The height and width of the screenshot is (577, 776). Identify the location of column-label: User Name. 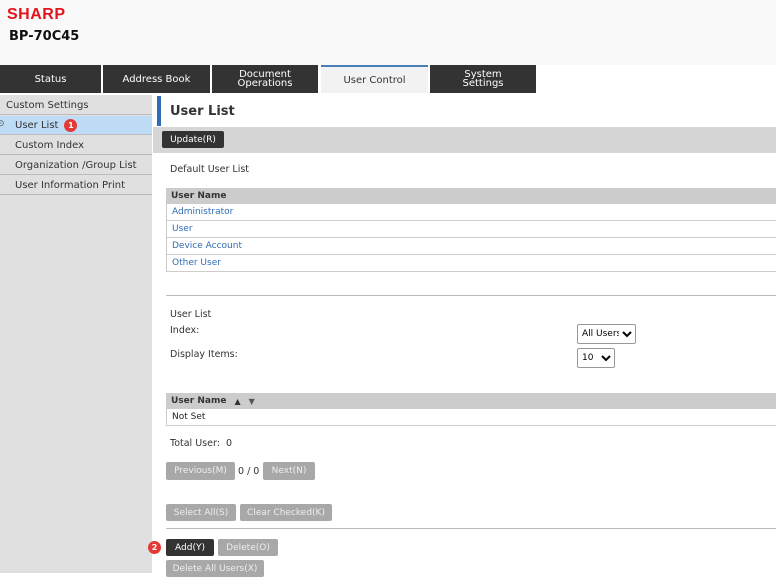
(199, 401).